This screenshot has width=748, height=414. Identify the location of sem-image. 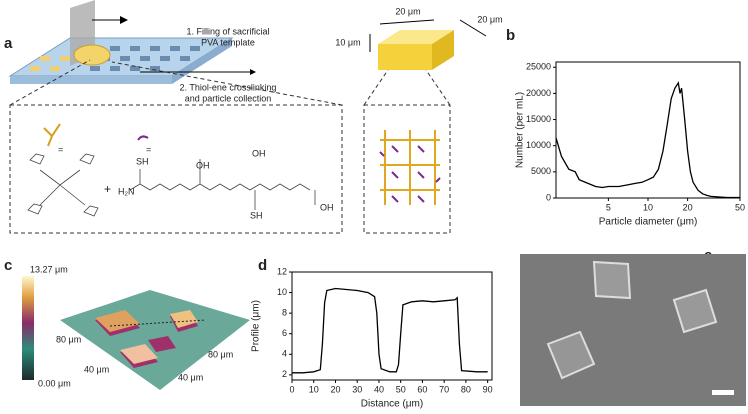
(633, 330).